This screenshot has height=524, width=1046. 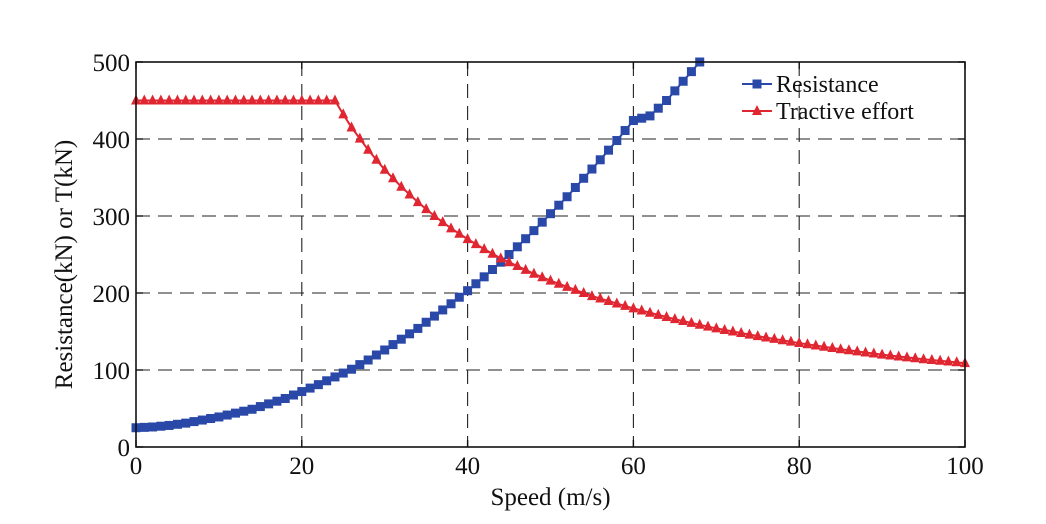 I want to click on y-tick-label-100: 100, so click(x=112, y=371).